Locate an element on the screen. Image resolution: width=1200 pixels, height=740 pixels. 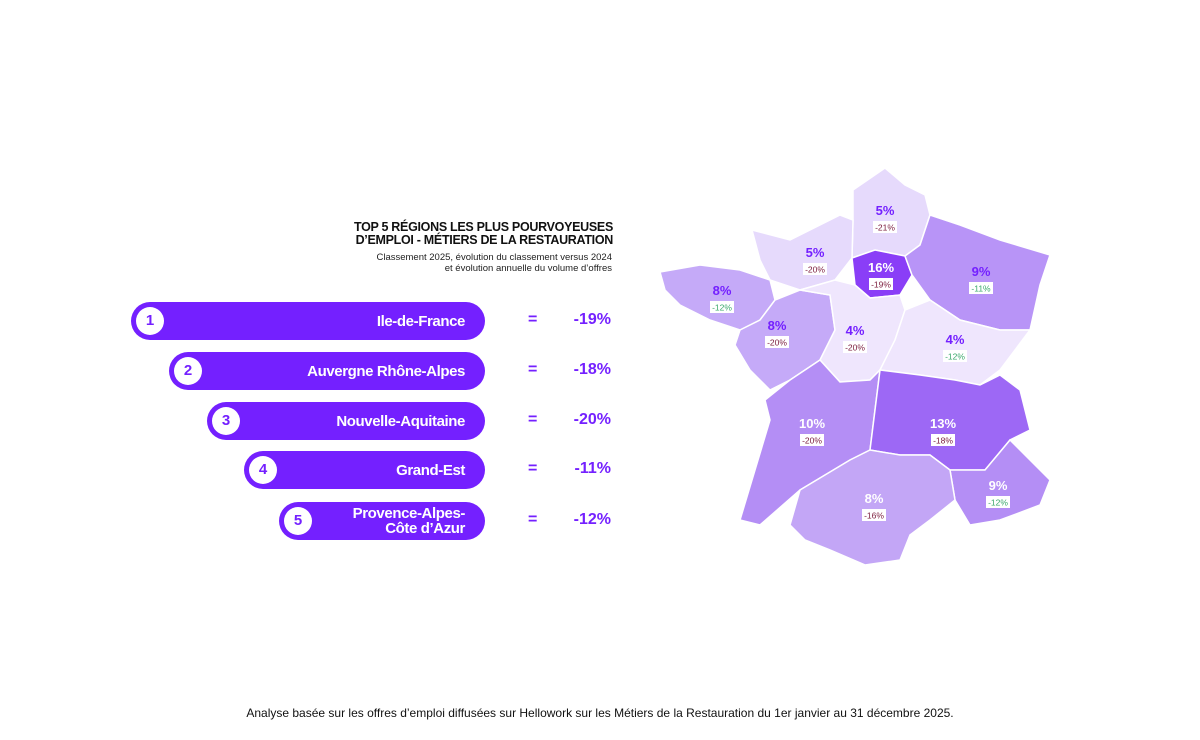
rank-number: 2 is located at coordinates (188, 371).